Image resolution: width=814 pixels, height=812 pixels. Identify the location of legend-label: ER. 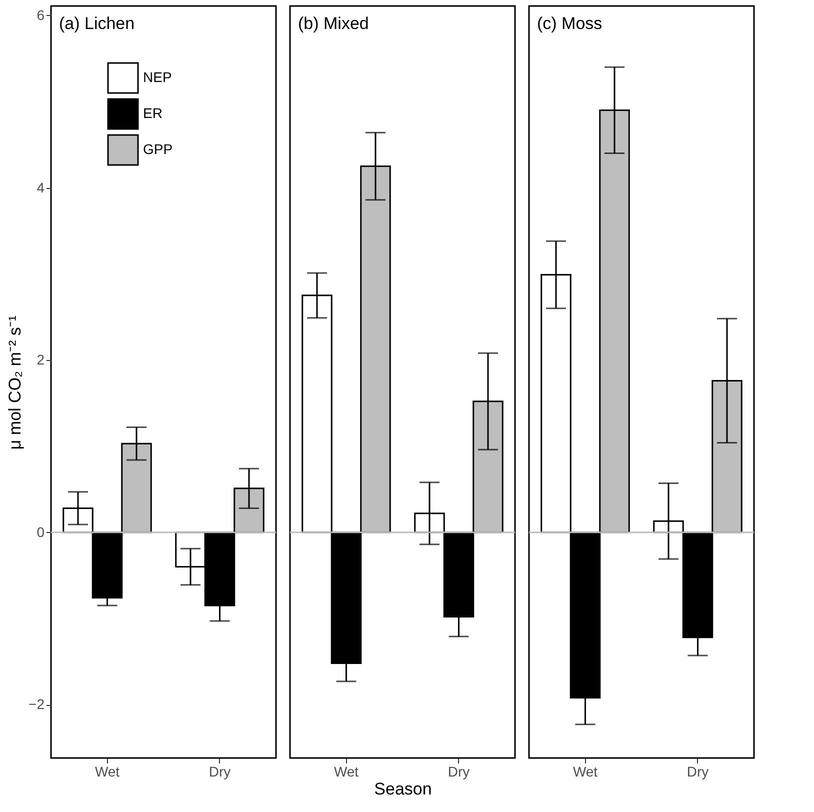
(152, 113).